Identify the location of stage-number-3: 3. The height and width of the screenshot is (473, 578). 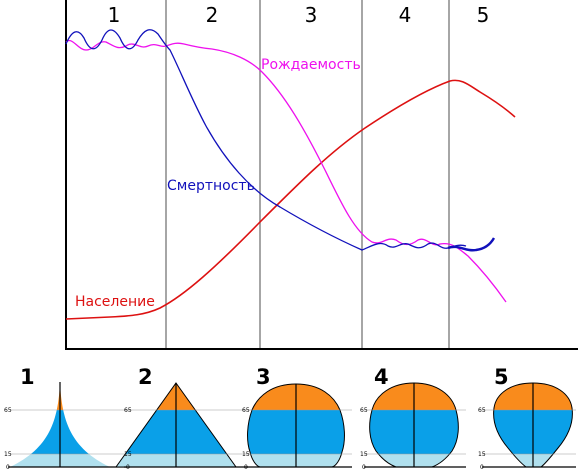
(311, 15).